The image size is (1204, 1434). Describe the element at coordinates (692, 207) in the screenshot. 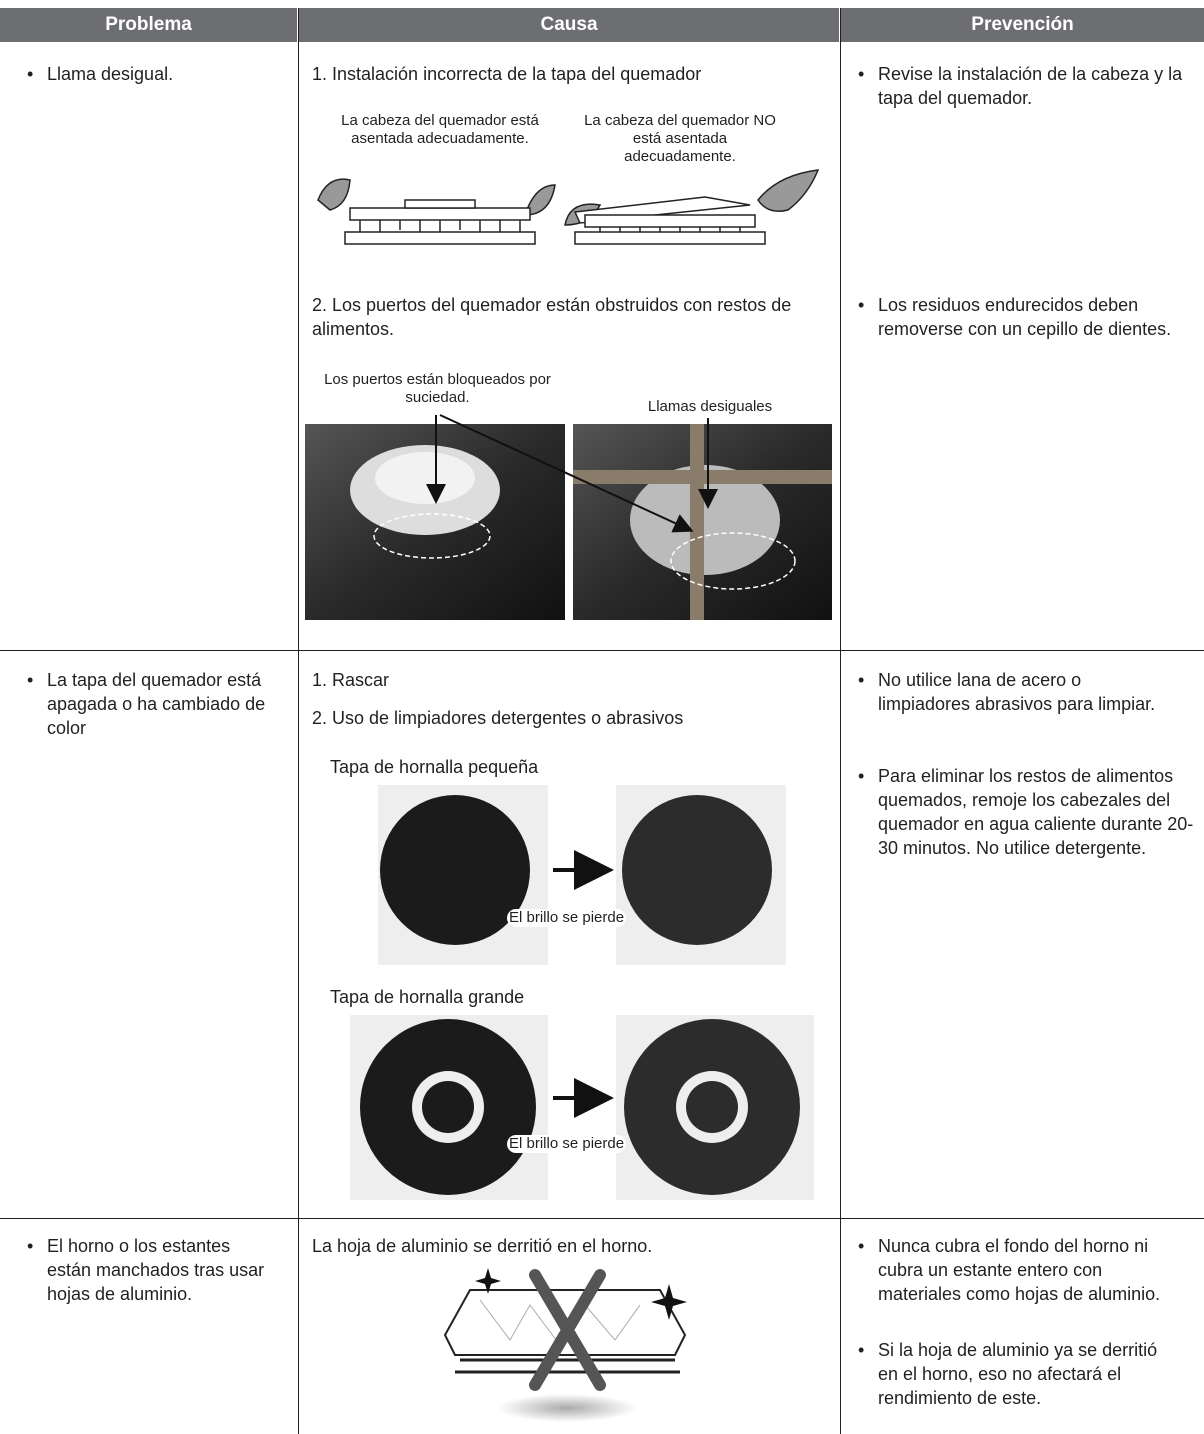

I see `burner-bad` at that location.